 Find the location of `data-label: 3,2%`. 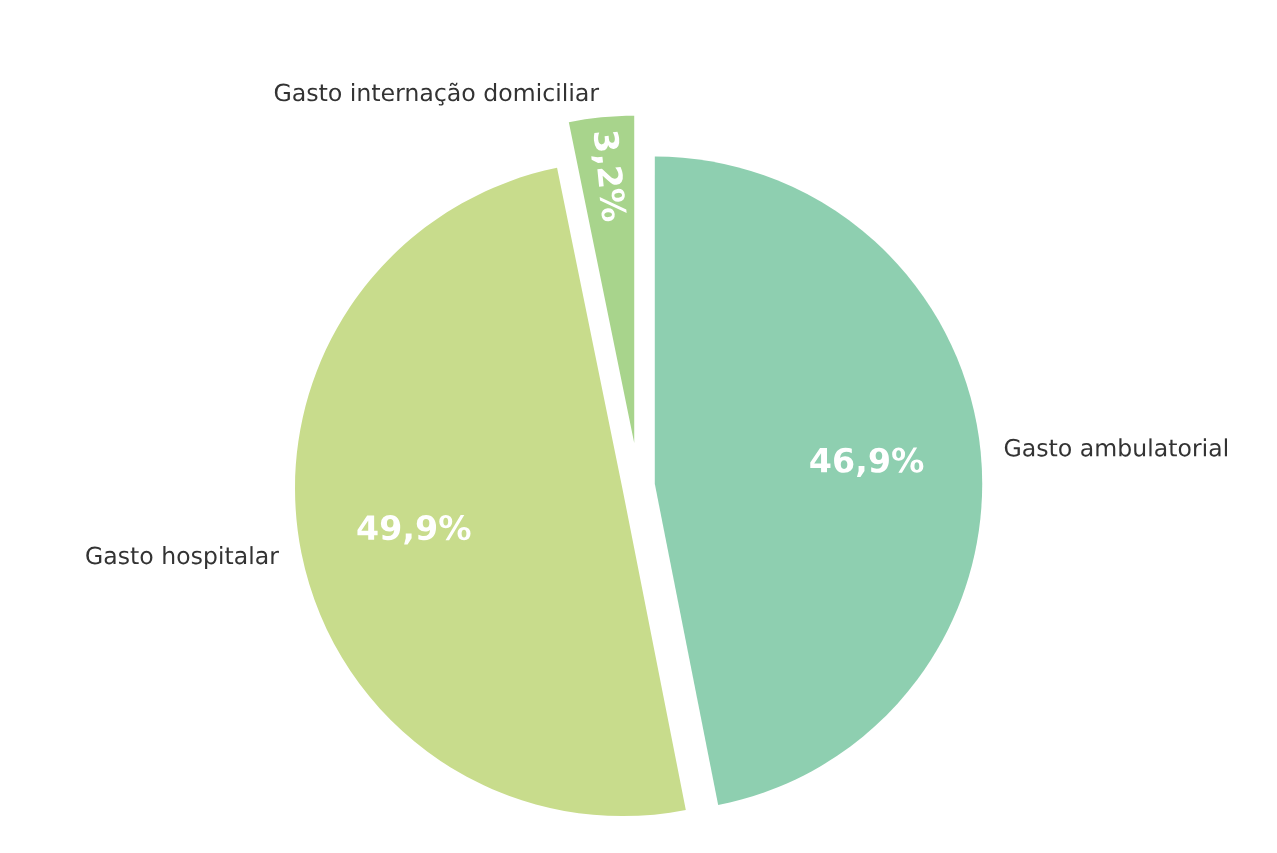

data-label: 3,2% is located at coordinates (608, 176).